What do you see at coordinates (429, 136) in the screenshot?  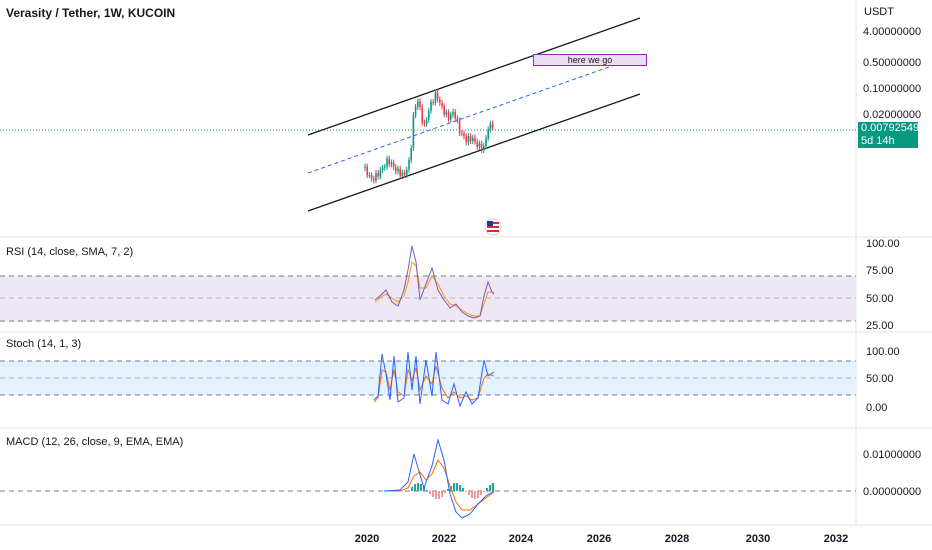 I see `price-candles` at bounding box center [429, 136].